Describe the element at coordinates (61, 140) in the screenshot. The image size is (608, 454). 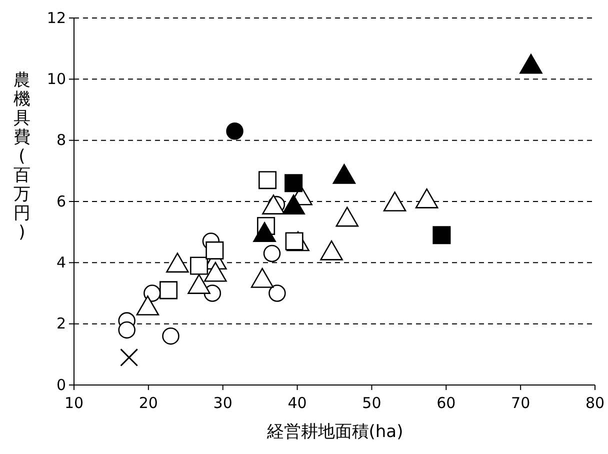
I see `y-tick-label: 8` at that location.